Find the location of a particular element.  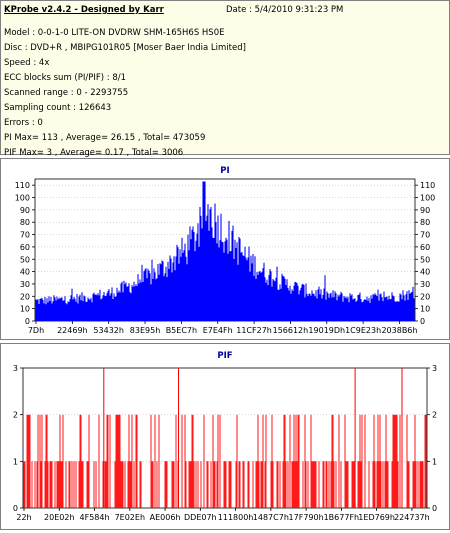

pi-ytick-label-right: 90 is located at coordinates (425, 210).